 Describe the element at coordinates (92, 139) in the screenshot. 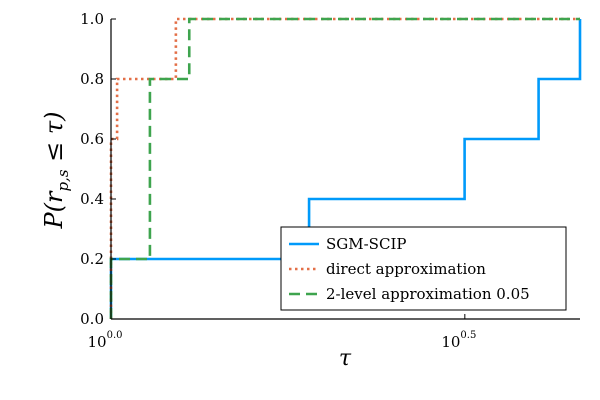

I see `y-tick-label: 0.6` at that location.